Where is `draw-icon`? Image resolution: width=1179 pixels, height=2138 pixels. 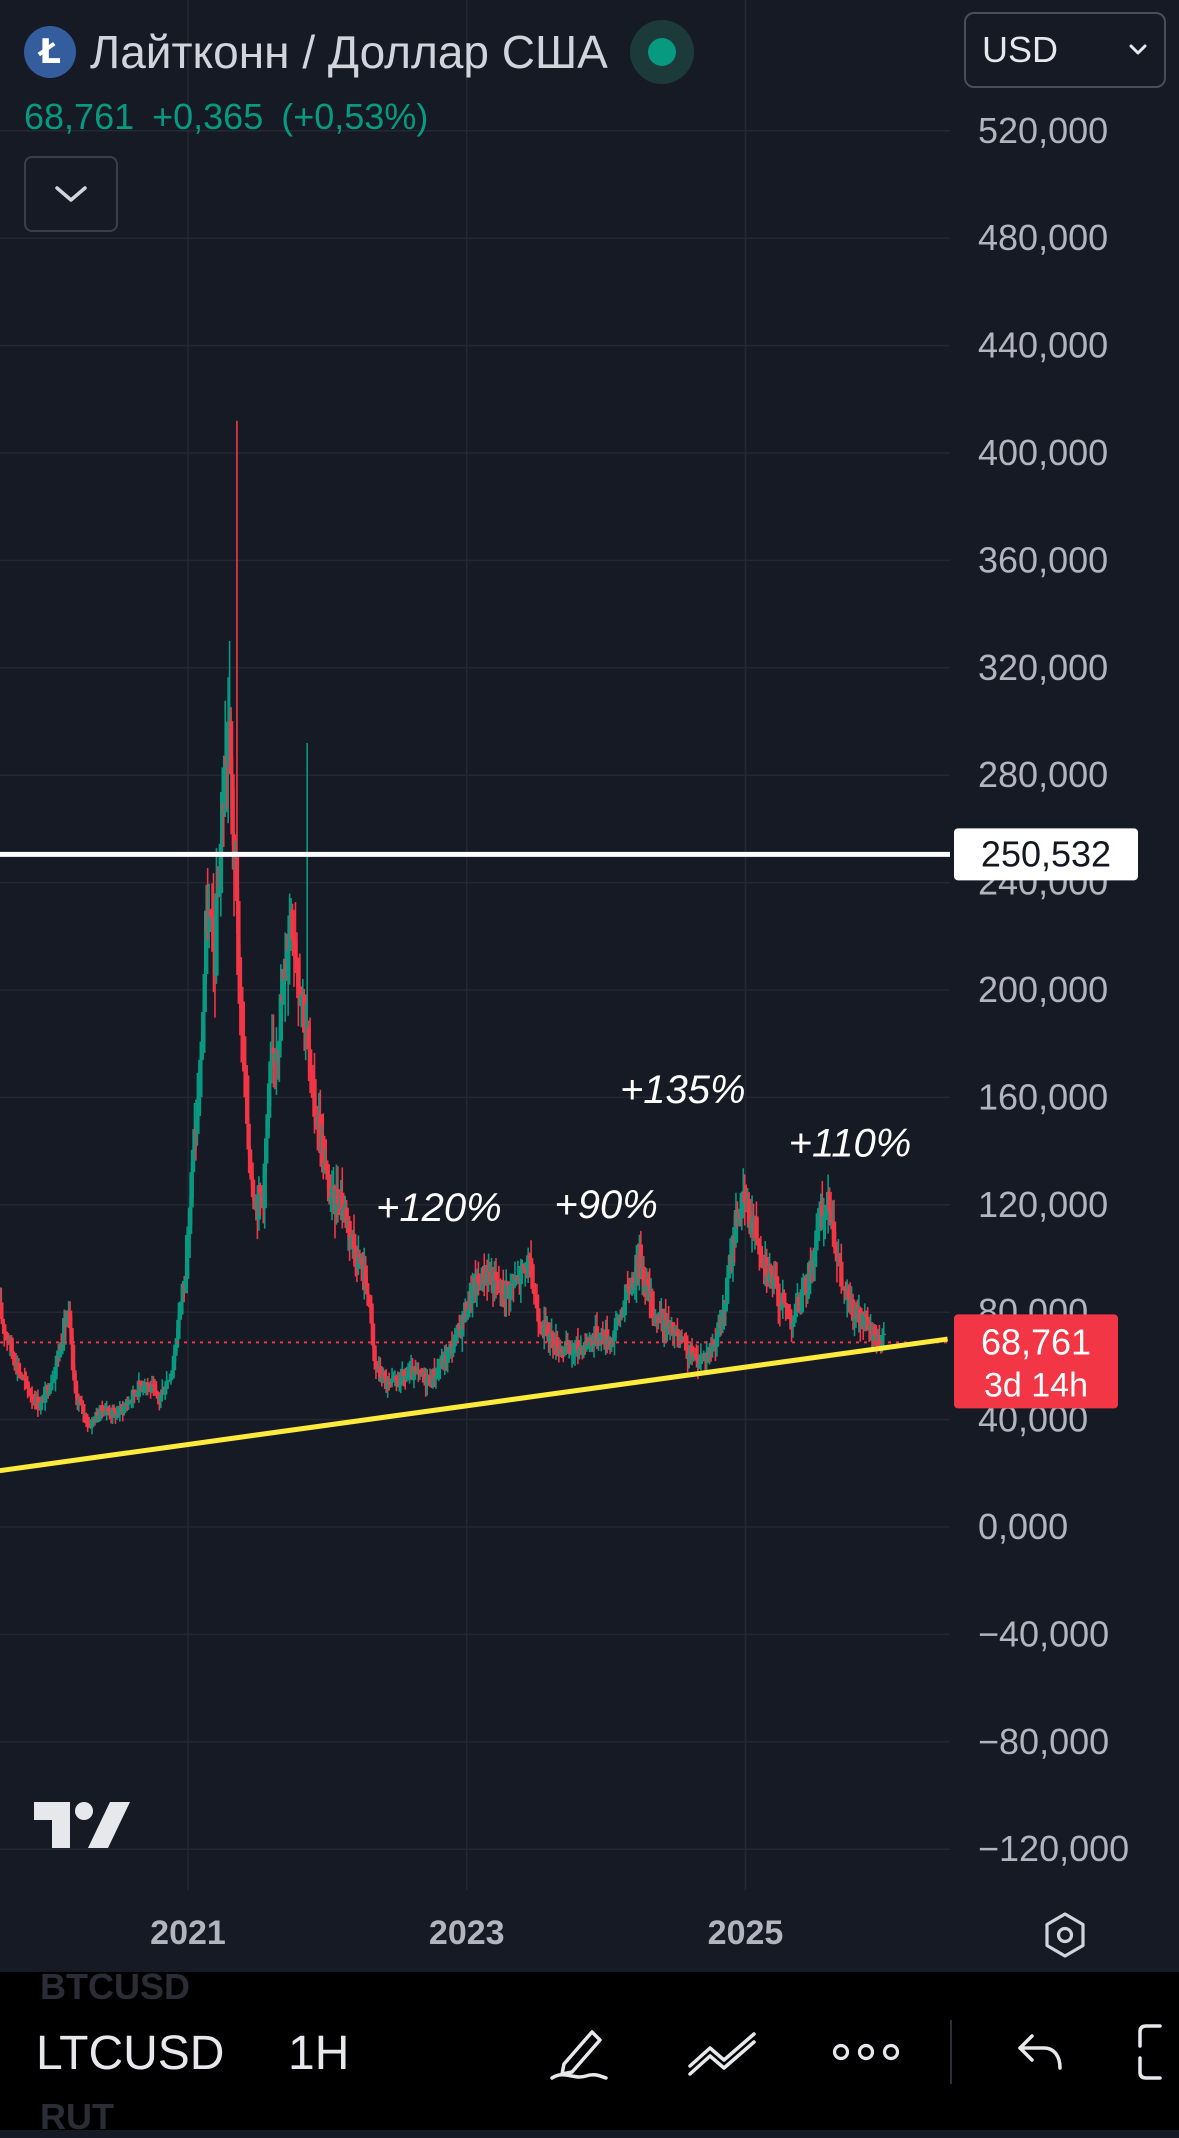
draw-icon is located at coordinates (579, 2055).